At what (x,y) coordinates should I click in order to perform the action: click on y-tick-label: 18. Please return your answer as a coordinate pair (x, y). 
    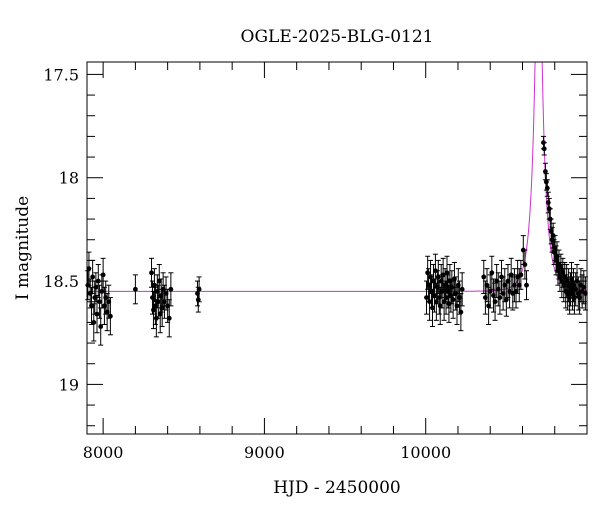
    Looking at the image, I should click on (69, 178).